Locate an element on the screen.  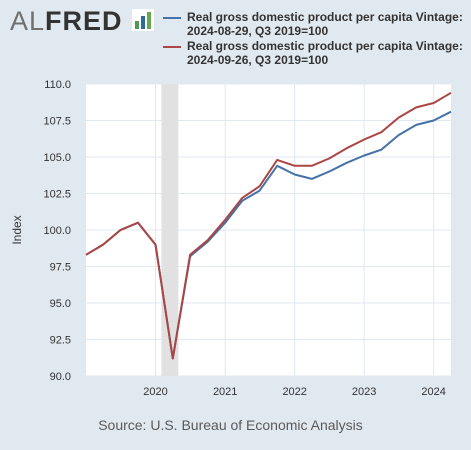
x-tick-label: 2024 is located at coordinates (433, 392).